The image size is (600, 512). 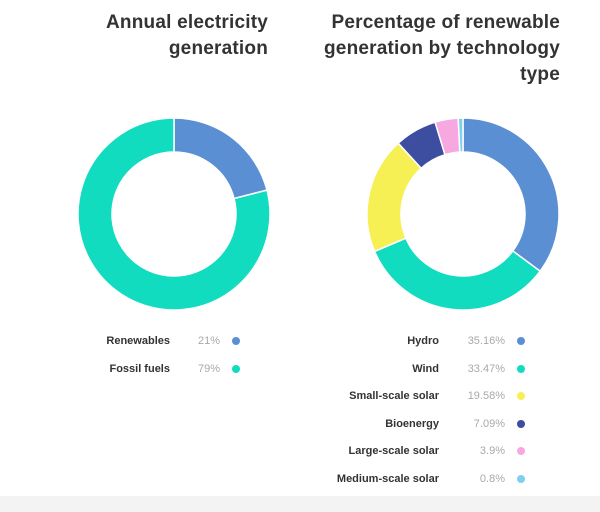 What do you see at coordinates (187, 35) in the screenshot?
I see `left-chart-title: Annual electricity generation` at bounding box center [187, 35].